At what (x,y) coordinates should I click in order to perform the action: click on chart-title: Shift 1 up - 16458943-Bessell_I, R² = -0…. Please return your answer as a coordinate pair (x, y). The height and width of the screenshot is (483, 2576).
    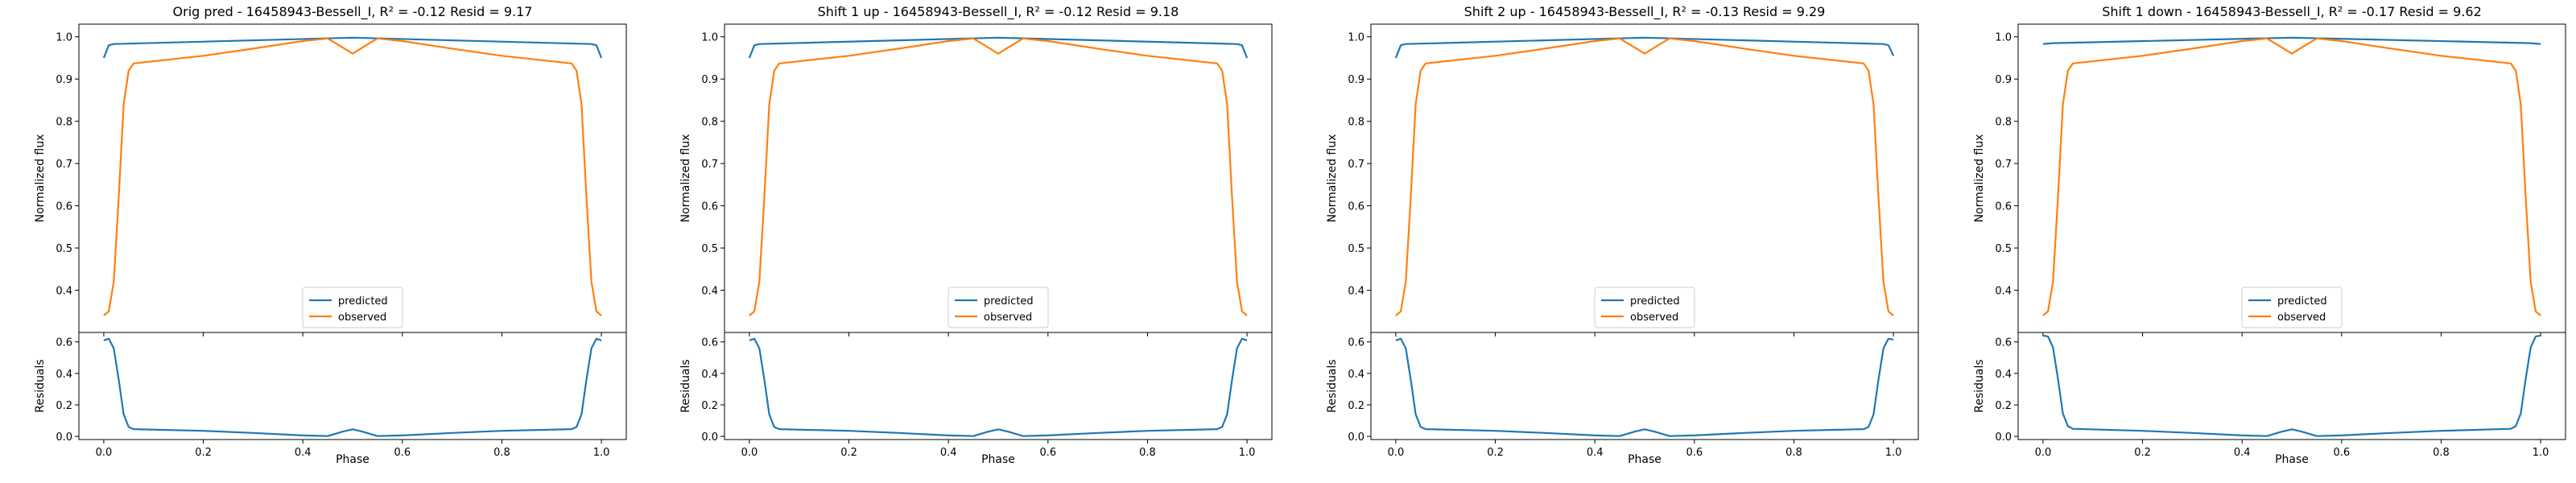
    Looking at the image, I should click on (998, 12).